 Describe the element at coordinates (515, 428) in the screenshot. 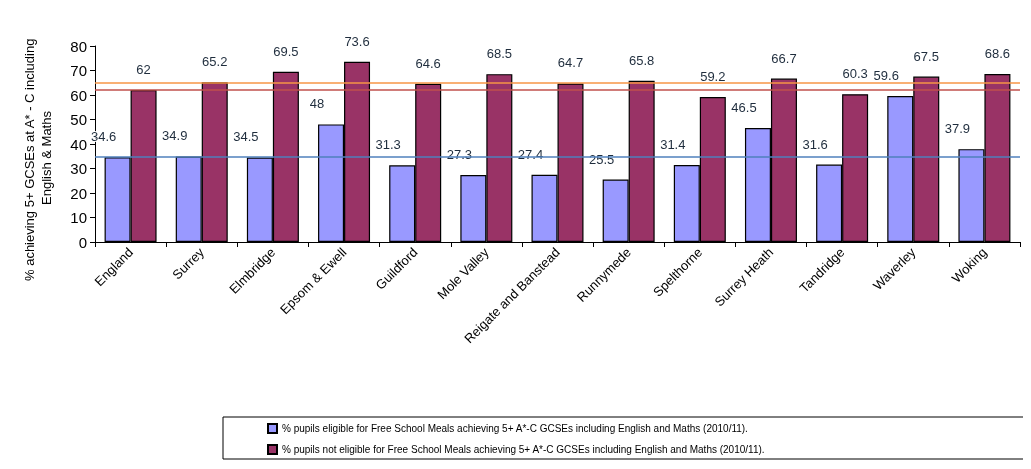

I see `legend-label: % pupils eligible for Free School Meals achieving 5+ A*-C GCSEs including English and Maths (2010/11).` at that location.